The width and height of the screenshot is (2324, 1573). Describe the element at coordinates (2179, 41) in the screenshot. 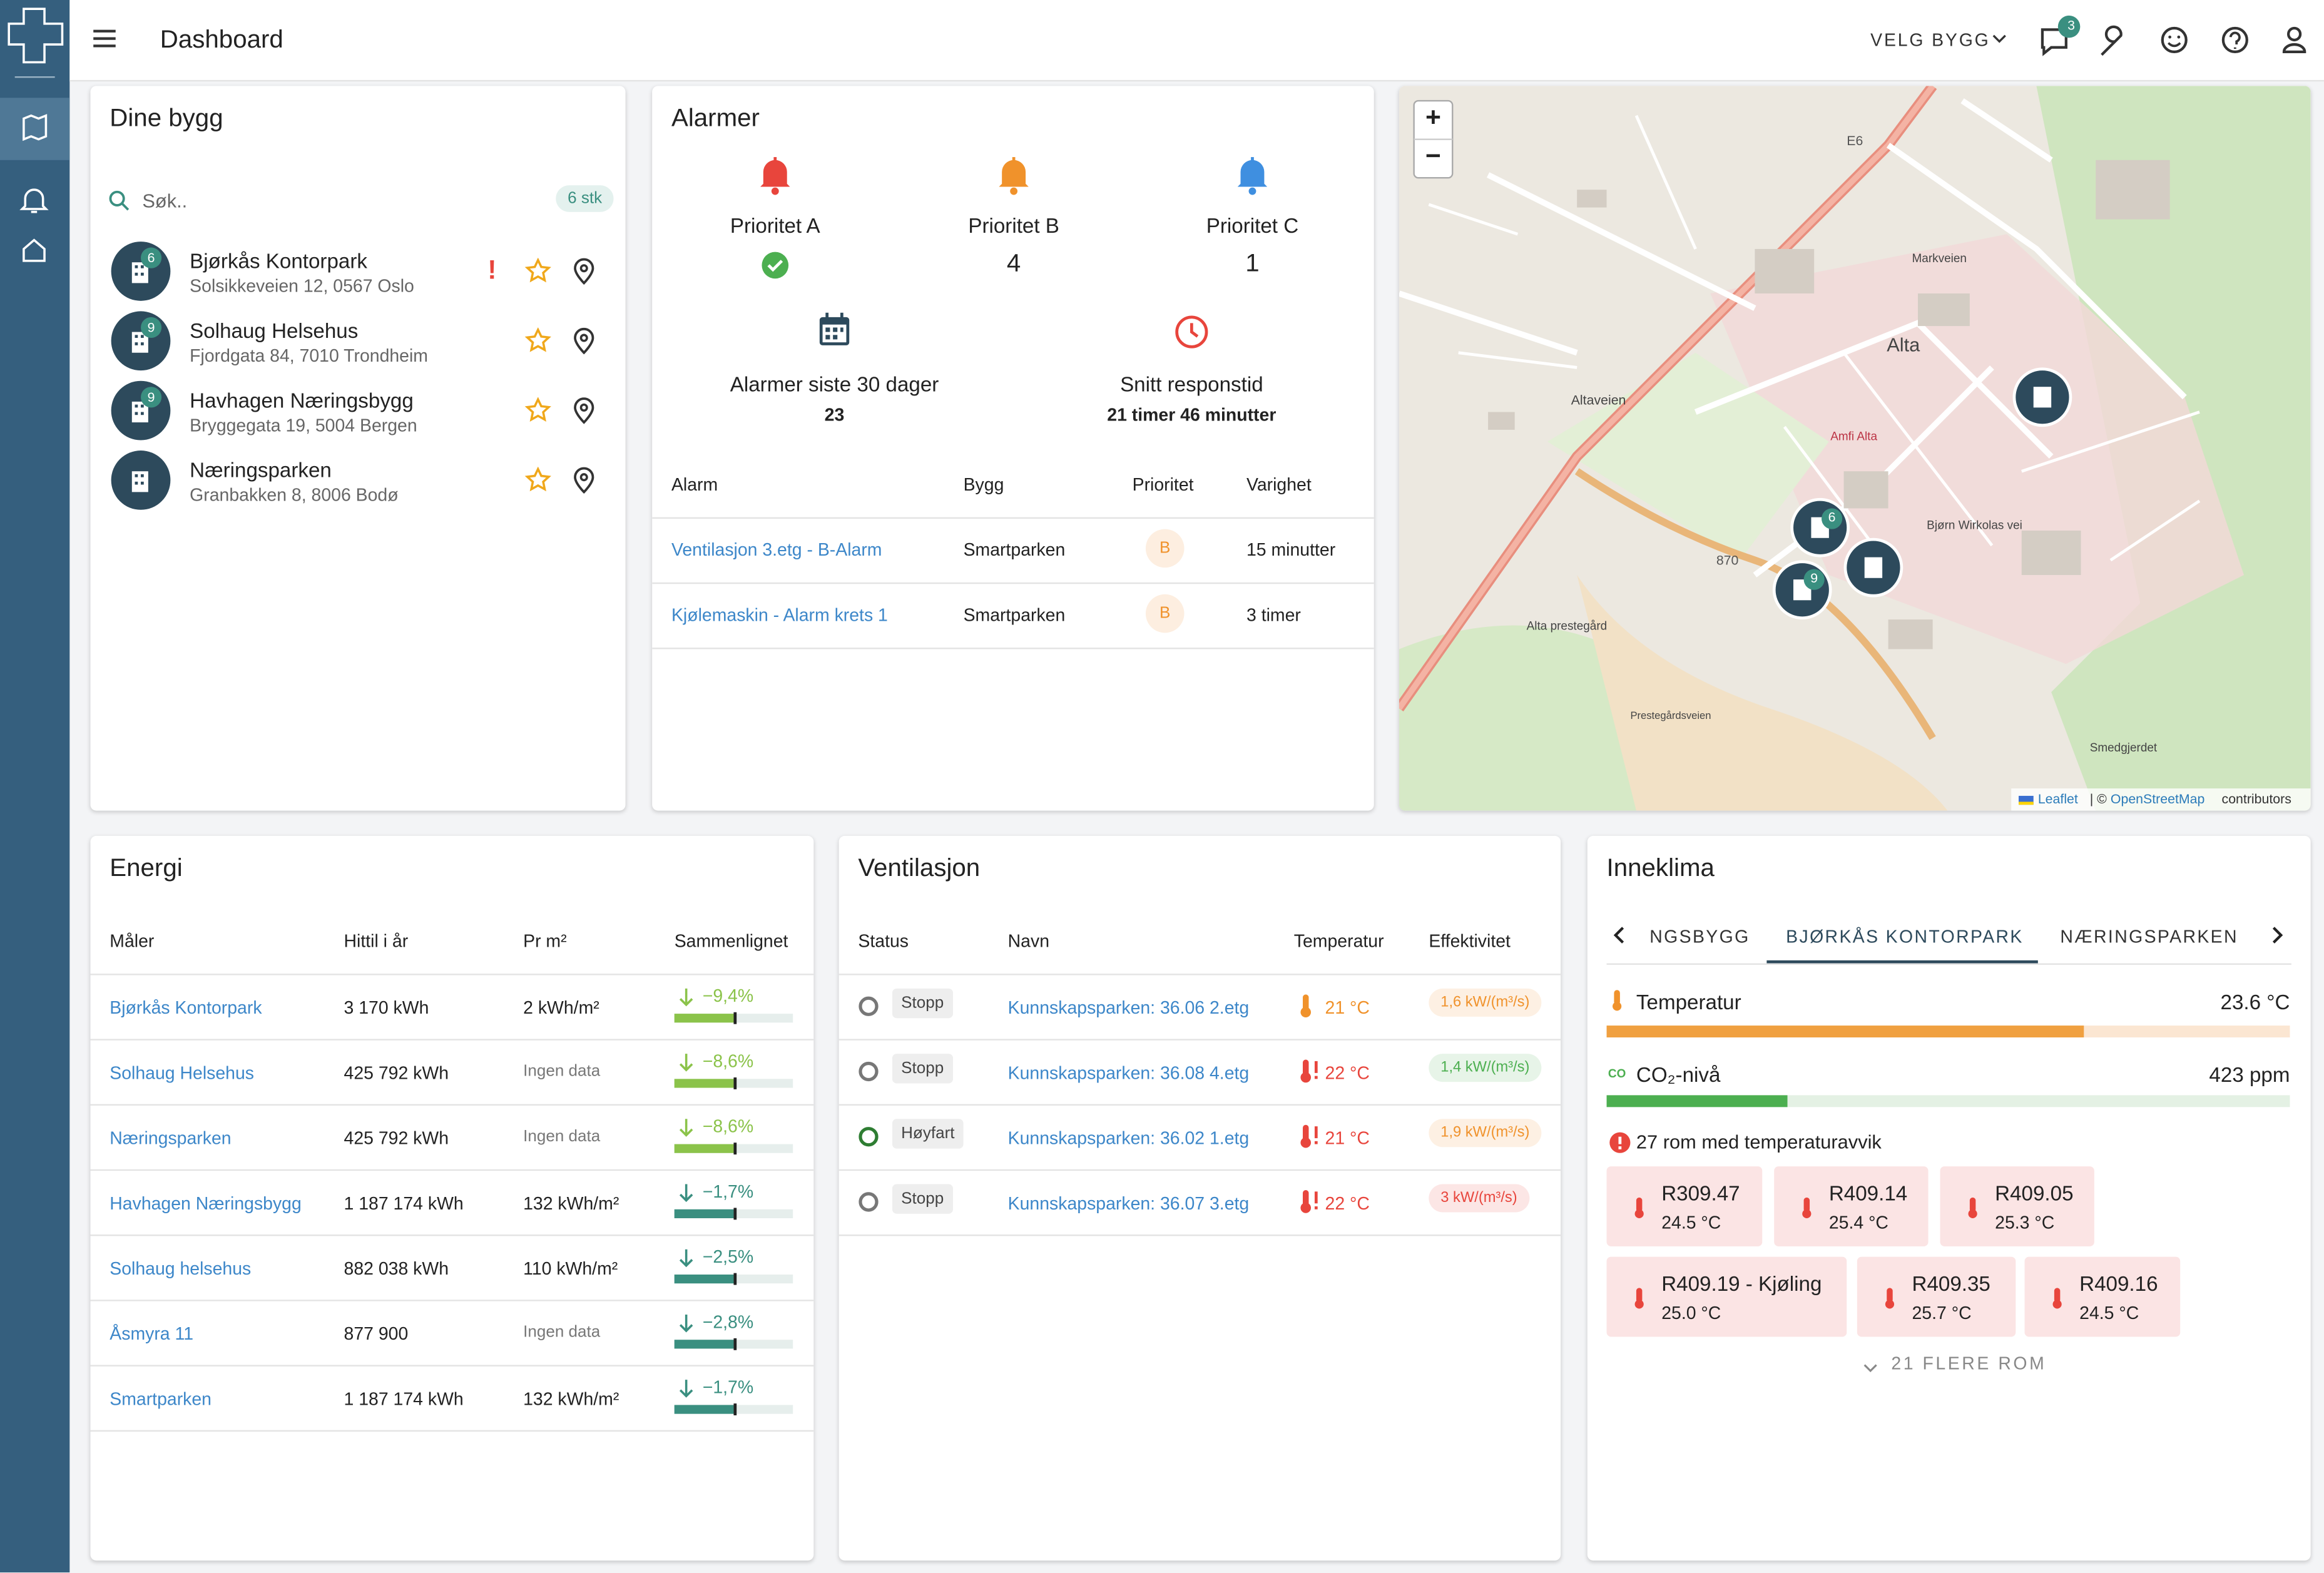

I see `toolbar-icons` at that location.